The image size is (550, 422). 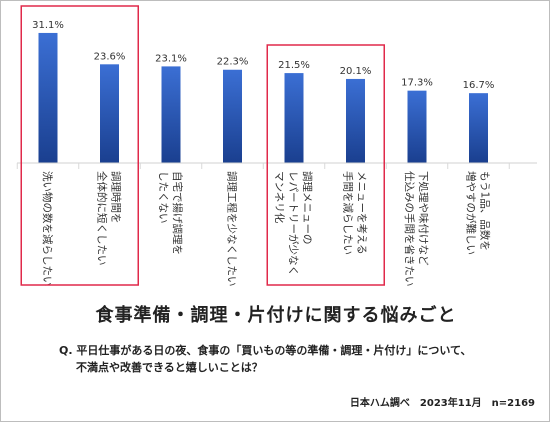 What do you see at coordinates (48, 25) in the screenshot?
I see `data-label: 31.1%` at bounding box center [48, 25].